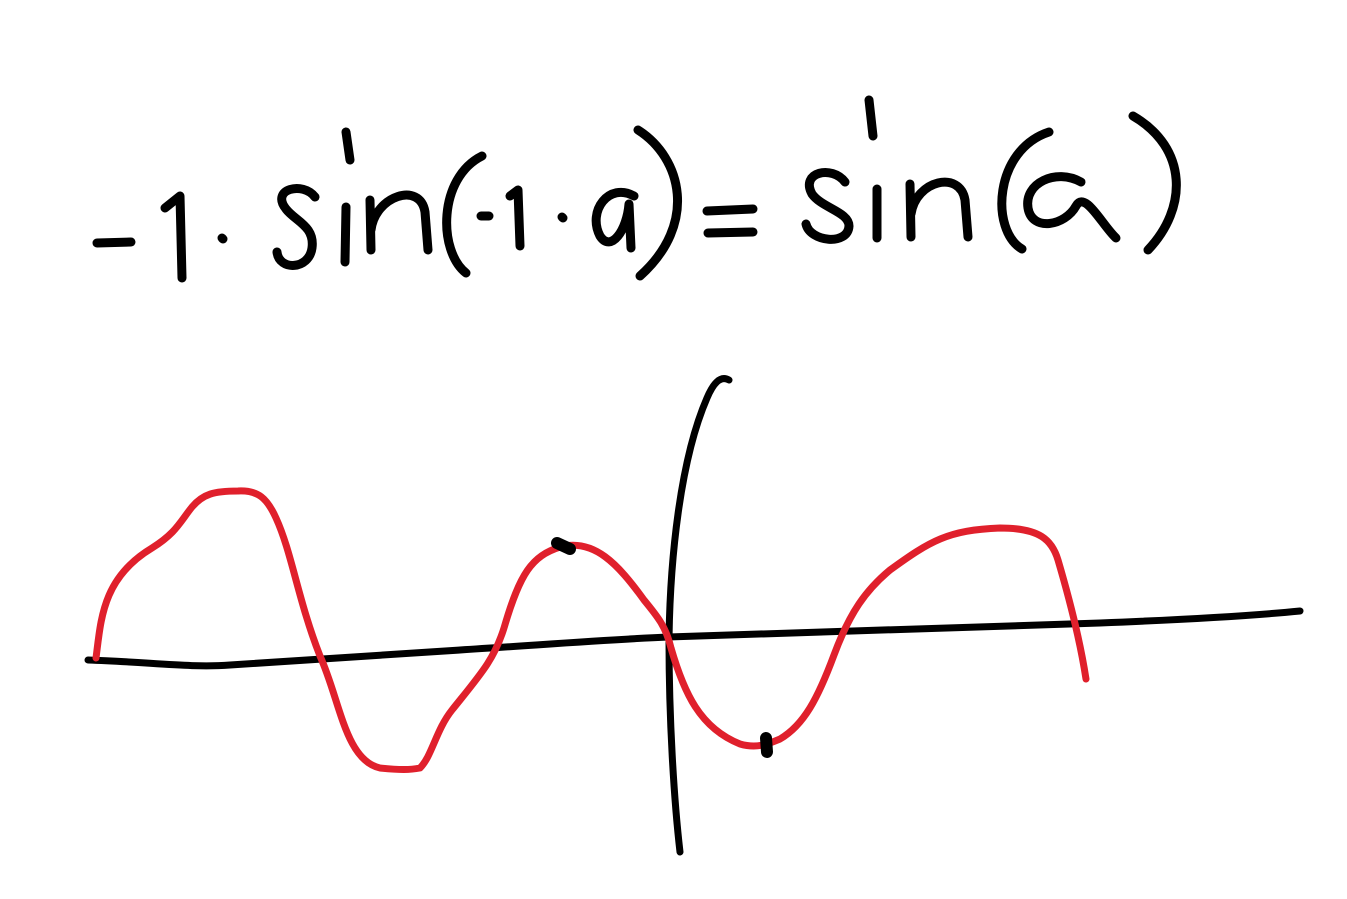 This screenshot has width=1347, height=899. I want to click on glyph-i-dot, so click(348, 146).